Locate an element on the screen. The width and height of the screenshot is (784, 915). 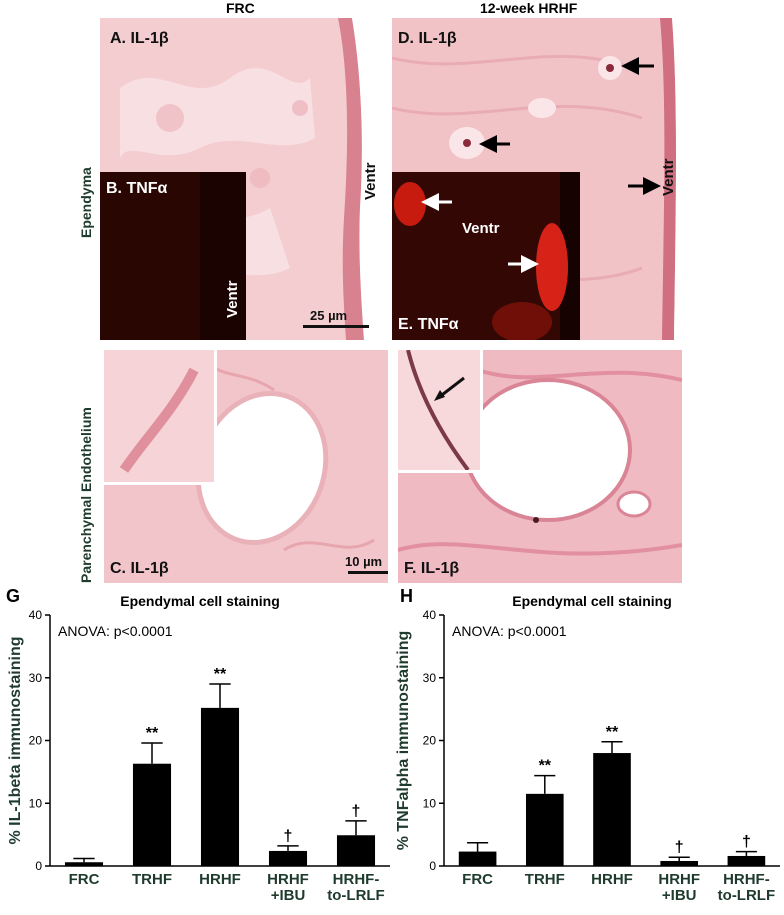
panel-e-fluorescence is located at coordinates (486, 256).